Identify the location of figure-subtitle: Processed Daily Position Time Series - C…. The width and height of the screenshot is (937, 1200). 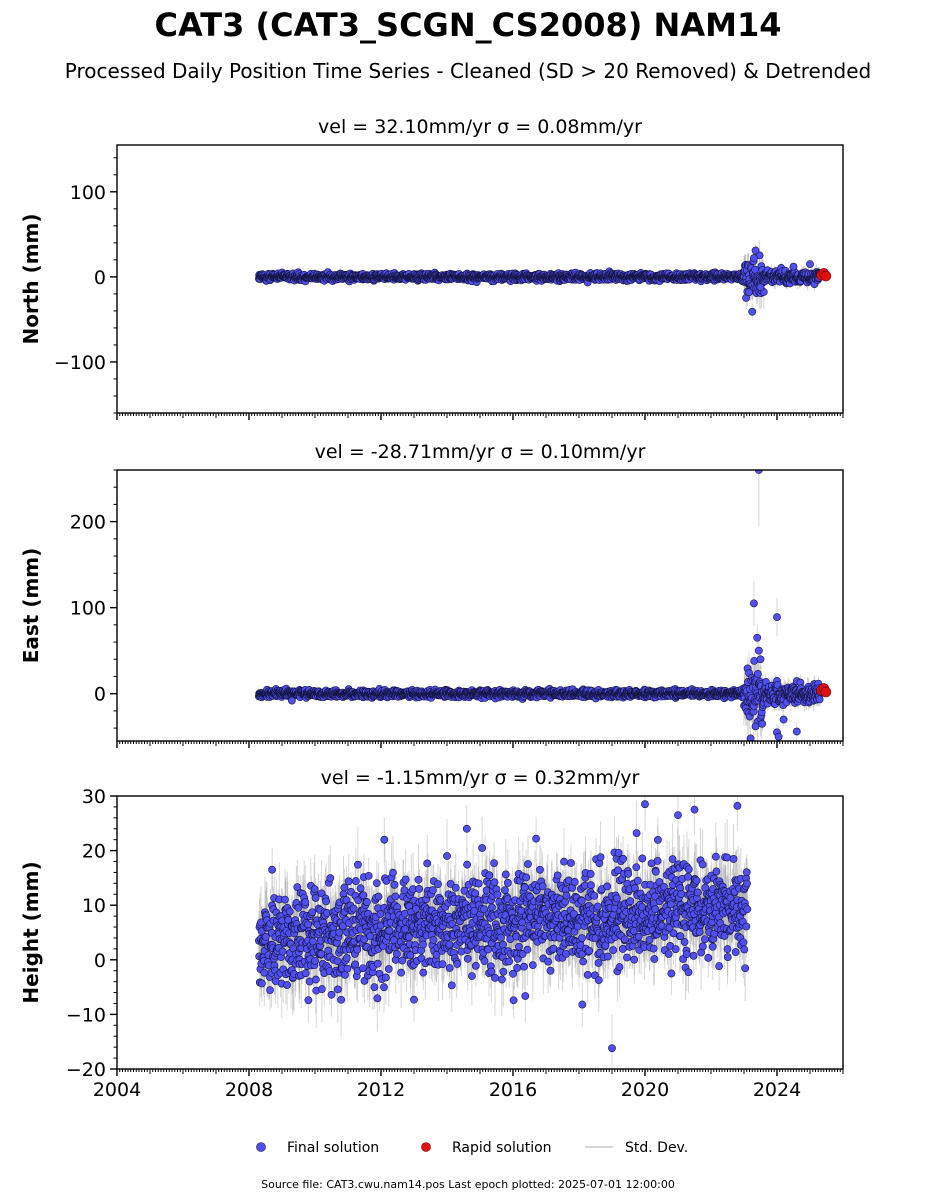
(468, 71).